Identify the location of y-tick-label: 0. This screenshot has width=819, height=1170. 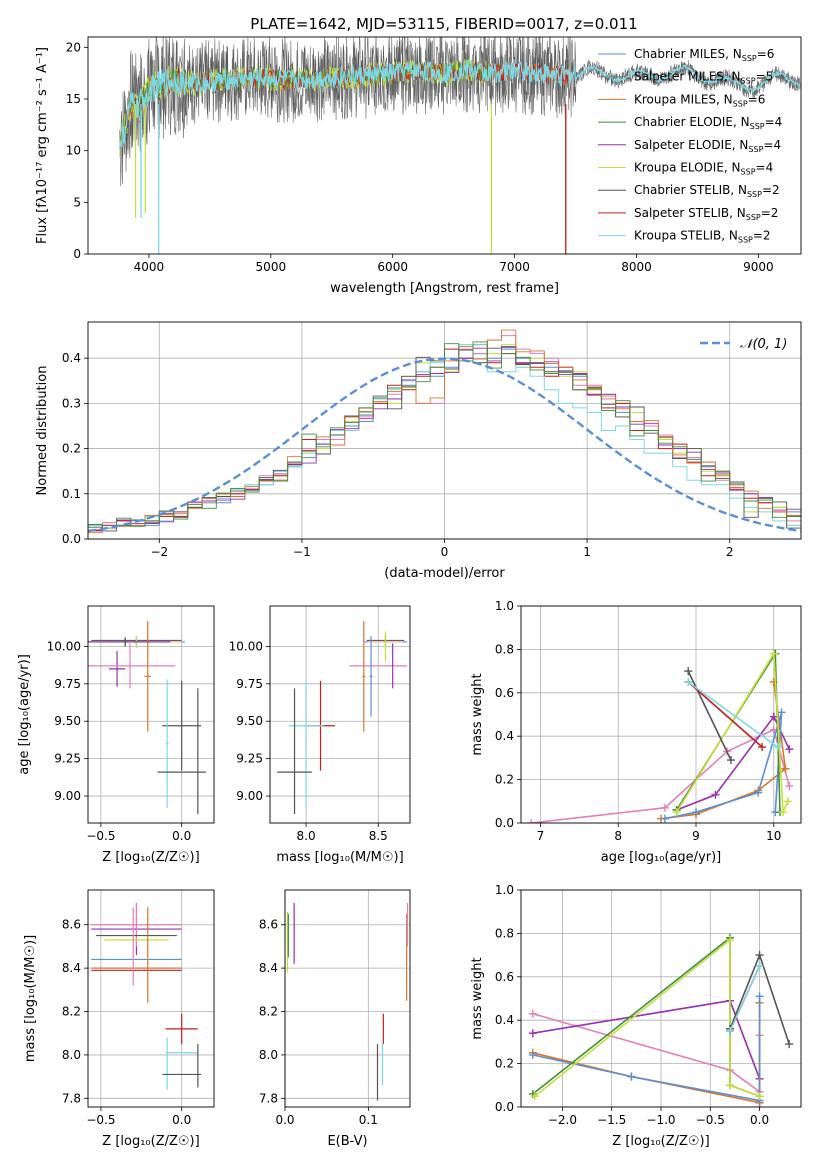
(77, 254).